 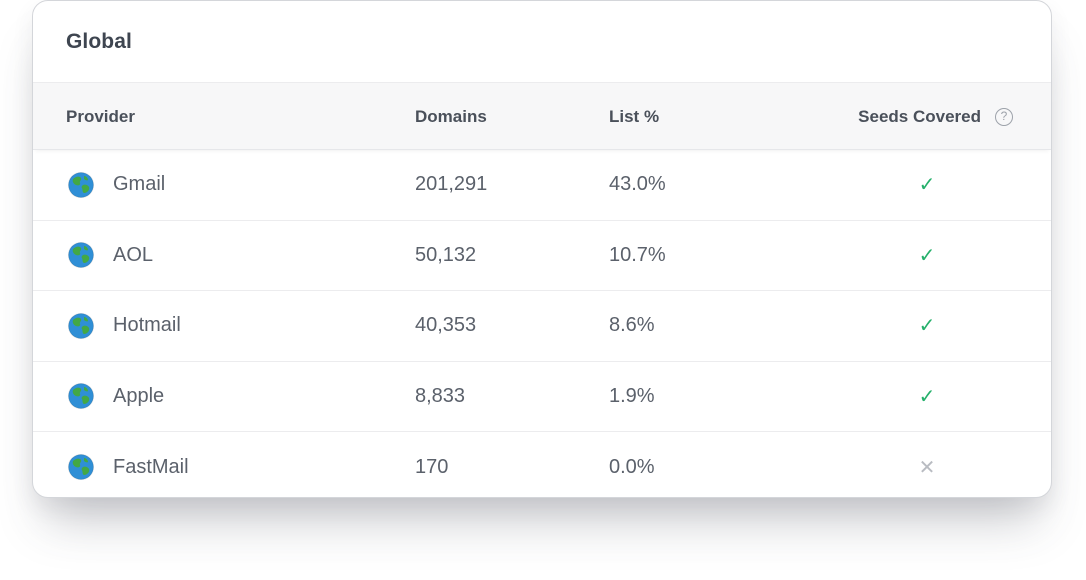 What do you see at coordinates (637, 184) in the screenshot?
I see `list-percent-cell: 43.0%` at bounding box center [637, 184].